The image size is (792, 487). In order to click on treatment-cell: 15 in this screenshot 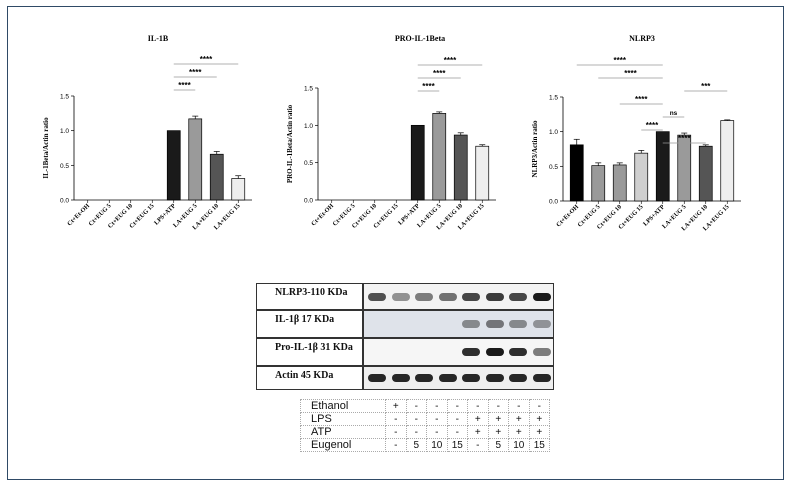, I will do `click(539, 445)`.